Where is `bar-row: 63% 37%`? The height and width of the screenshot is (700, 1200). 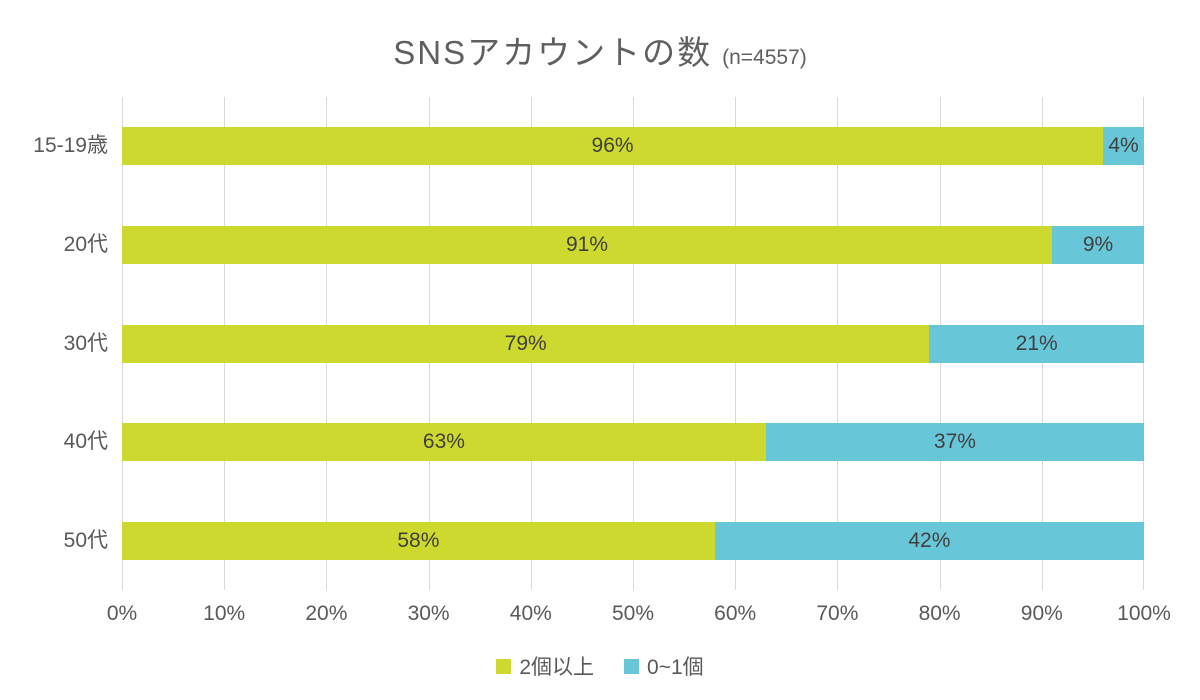
bar-row: 63% 37% is located at coordinates (633, 442).